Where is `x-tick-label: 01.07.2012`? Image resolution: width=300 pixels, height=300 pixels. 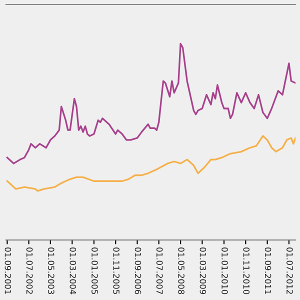
x-tick-label: 01.07.2012 is located at coordinates (289, 270).